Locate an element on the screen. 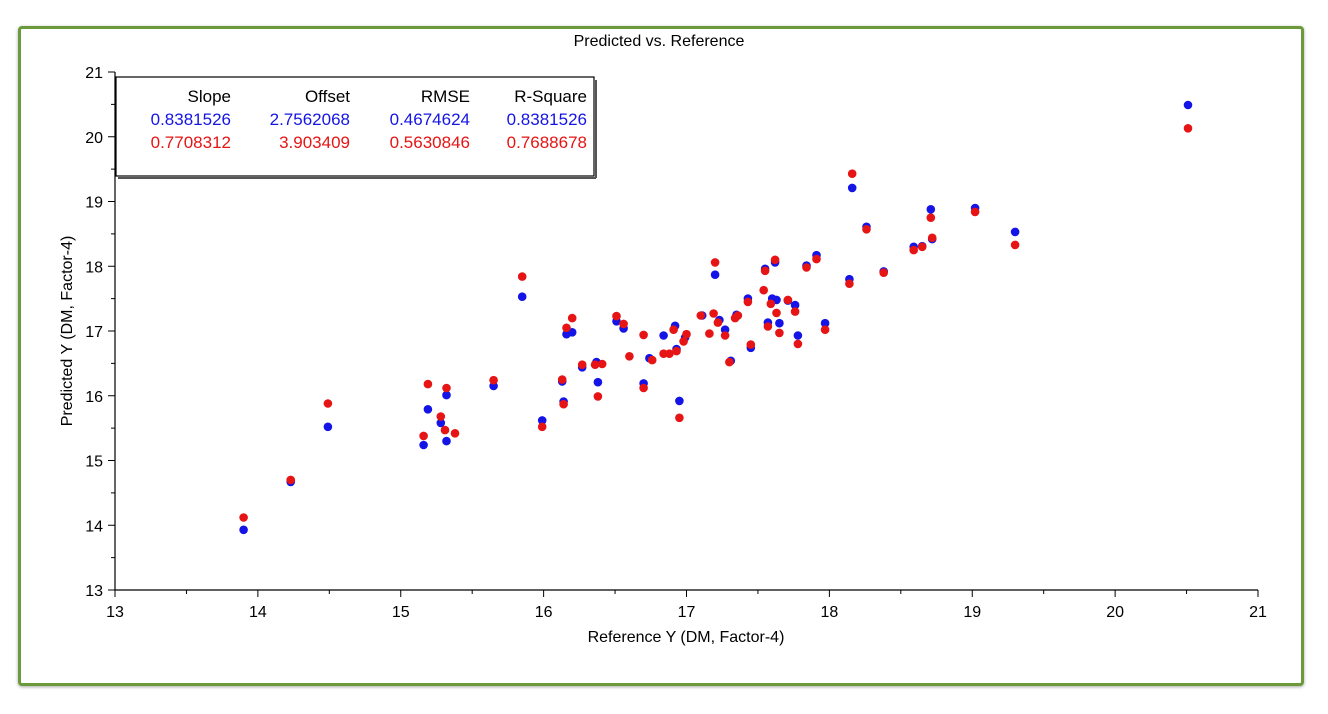 The height and width of the screenshot is (714, 1328). x-tick-label: 13 is located at coordinates (115, 612).